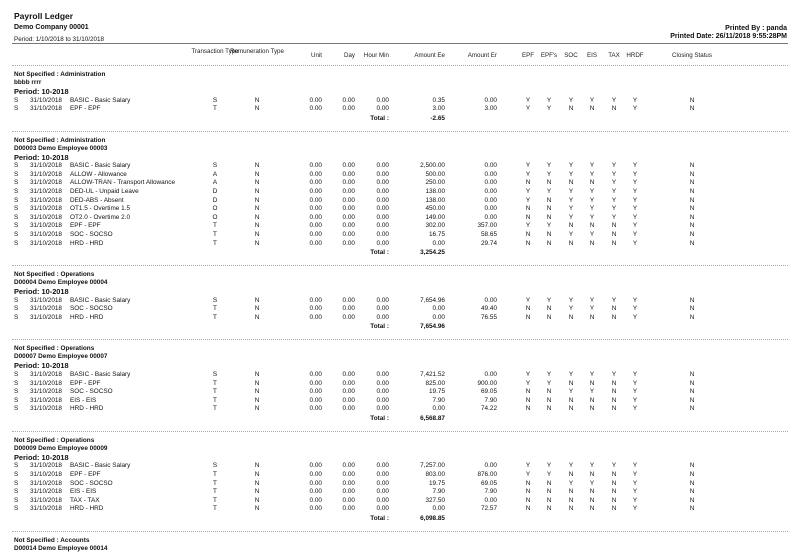  Describe the element at coordinates (614, 55) in the screenshot. I see `col-tax: TAX` at that location.